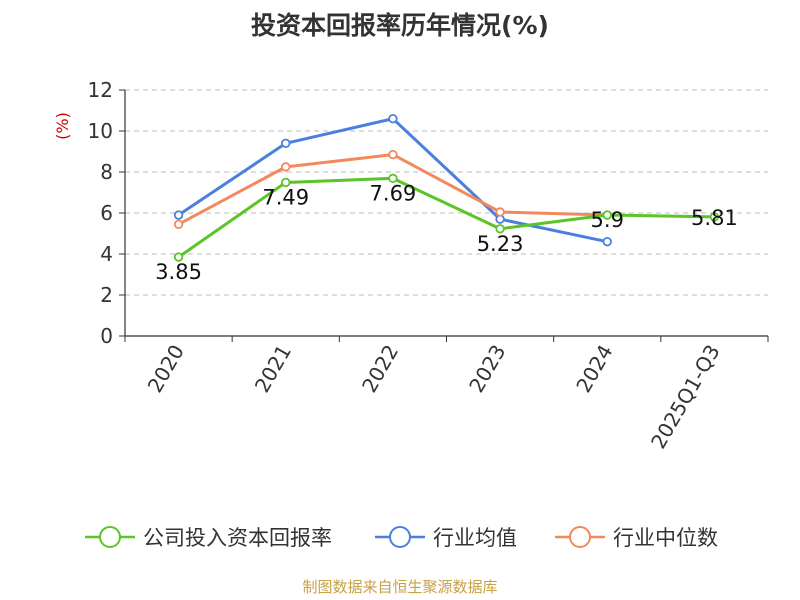 The image size is (800, 600). Describe the element at coordinates (106, 172) in the screenshot. I see `y-tick-label-8: 8` at that location.